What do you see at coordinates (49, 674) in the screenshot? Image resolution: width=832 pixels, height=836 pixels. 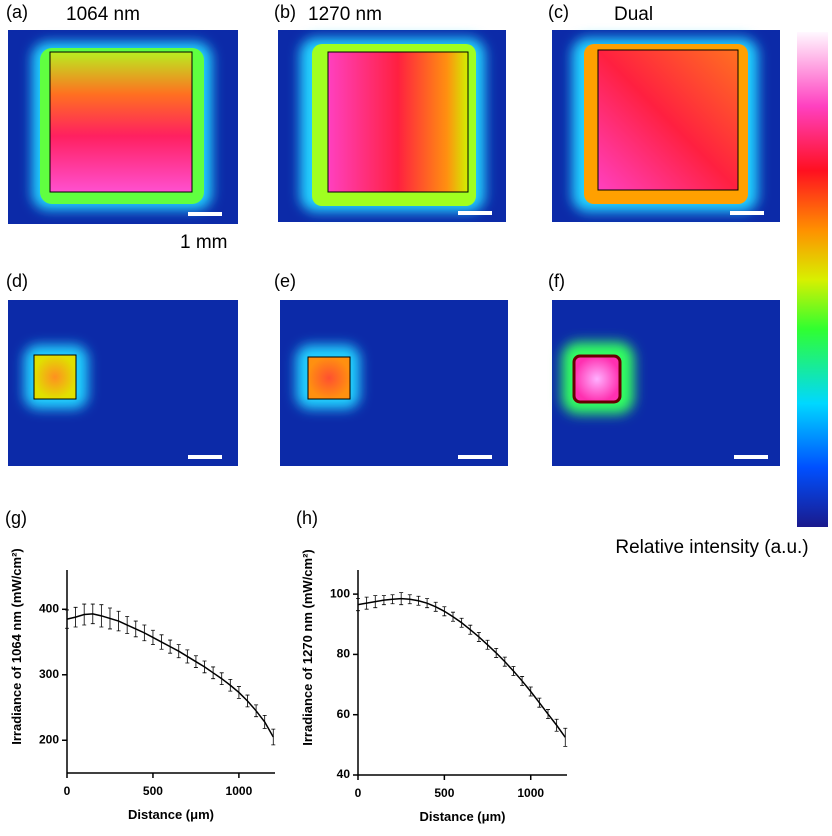 I see `y-tick-label: 300` at bounding box center [49, 674].